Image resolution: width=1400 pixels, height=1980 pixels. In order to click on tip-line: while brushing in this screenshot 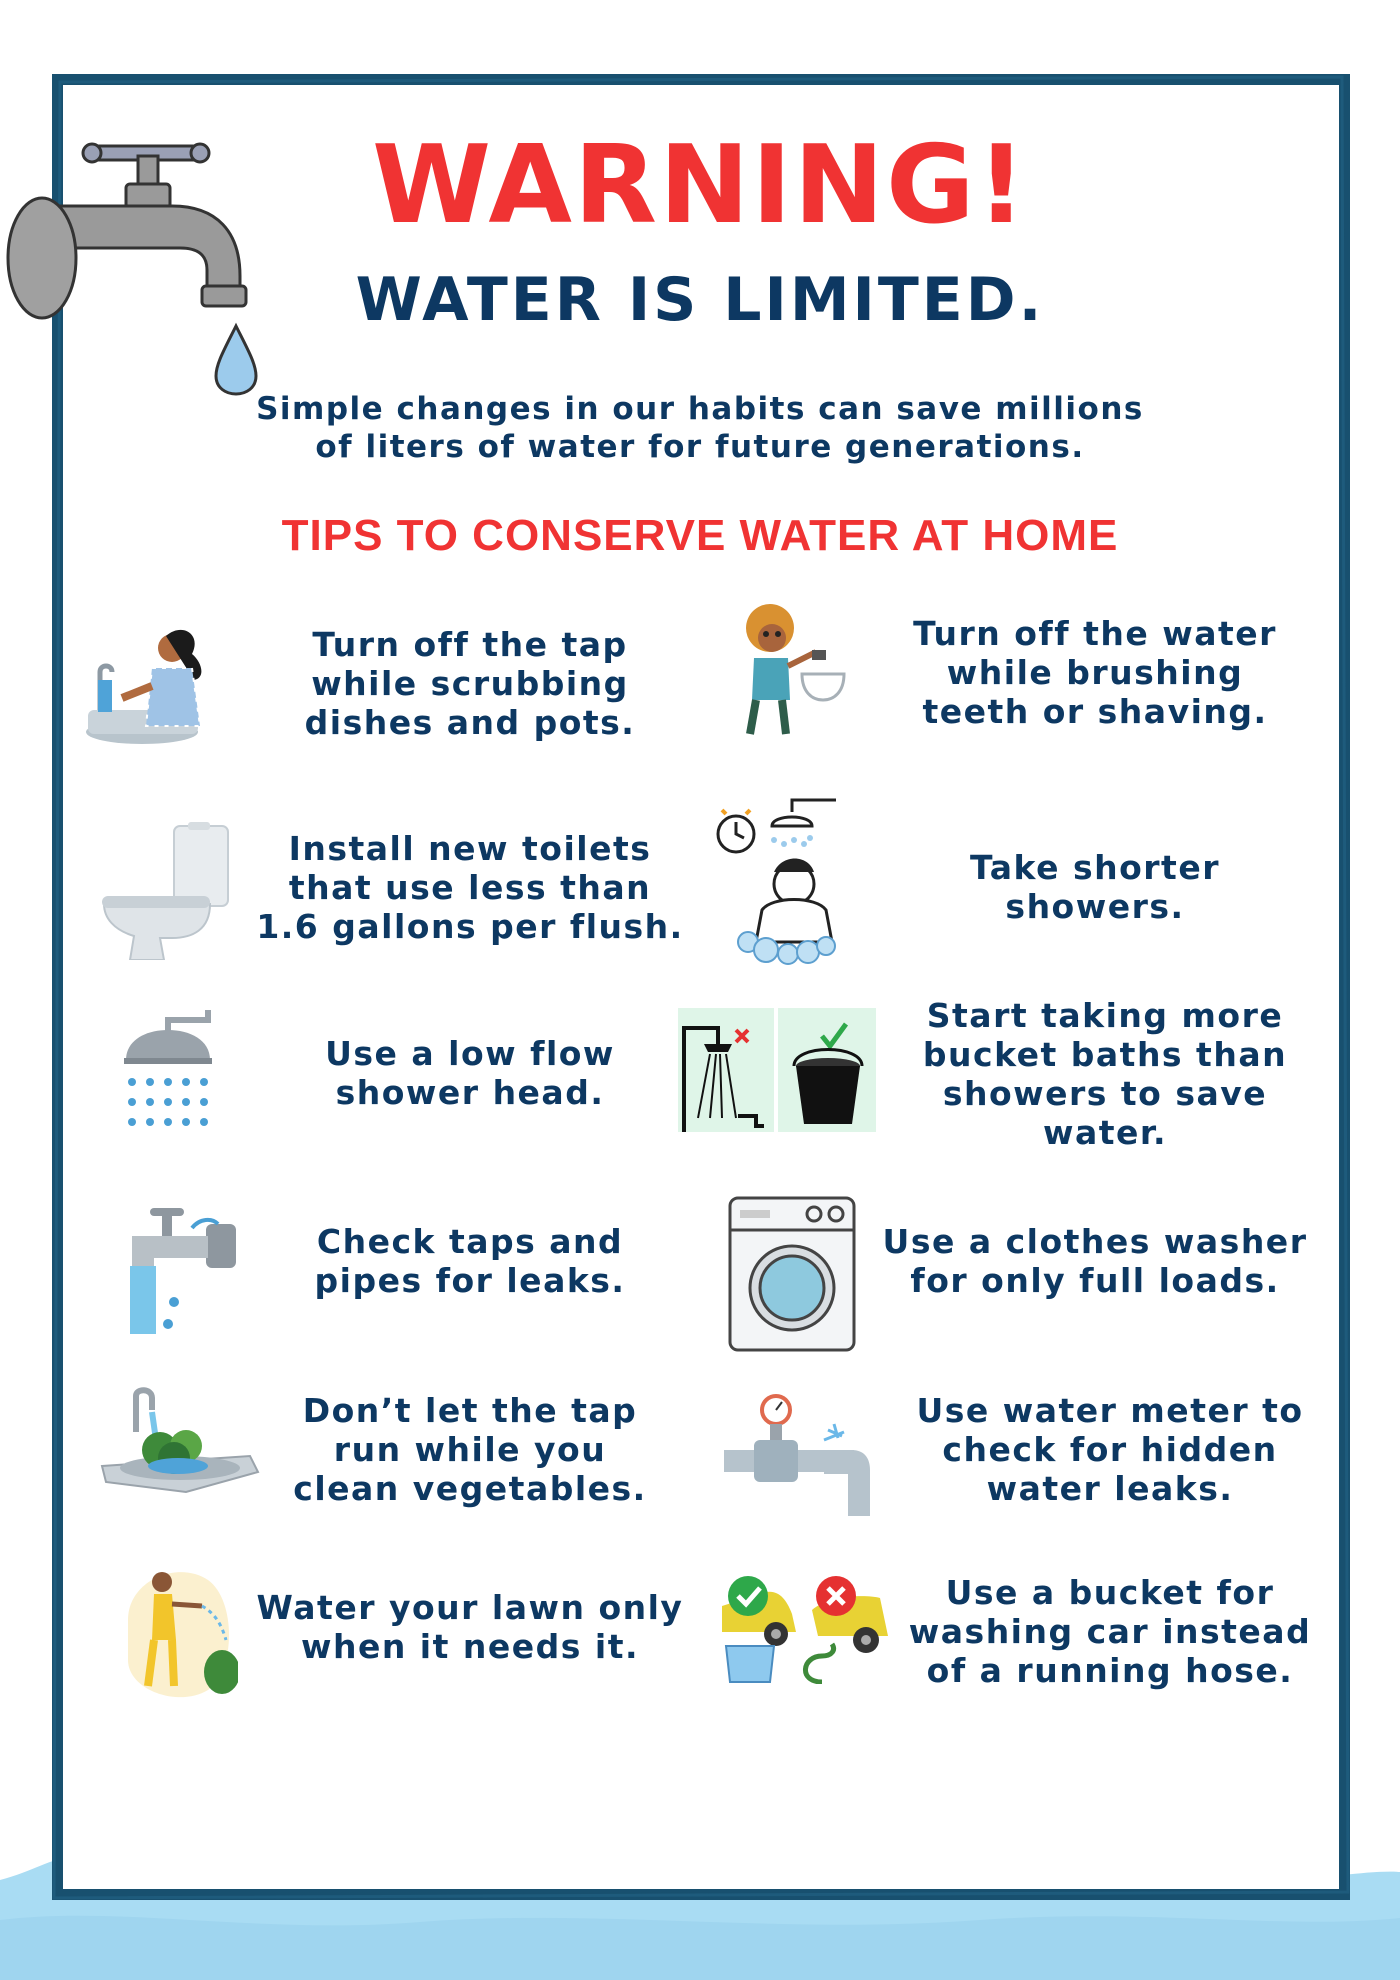, I will do `click(1095, 672)`.